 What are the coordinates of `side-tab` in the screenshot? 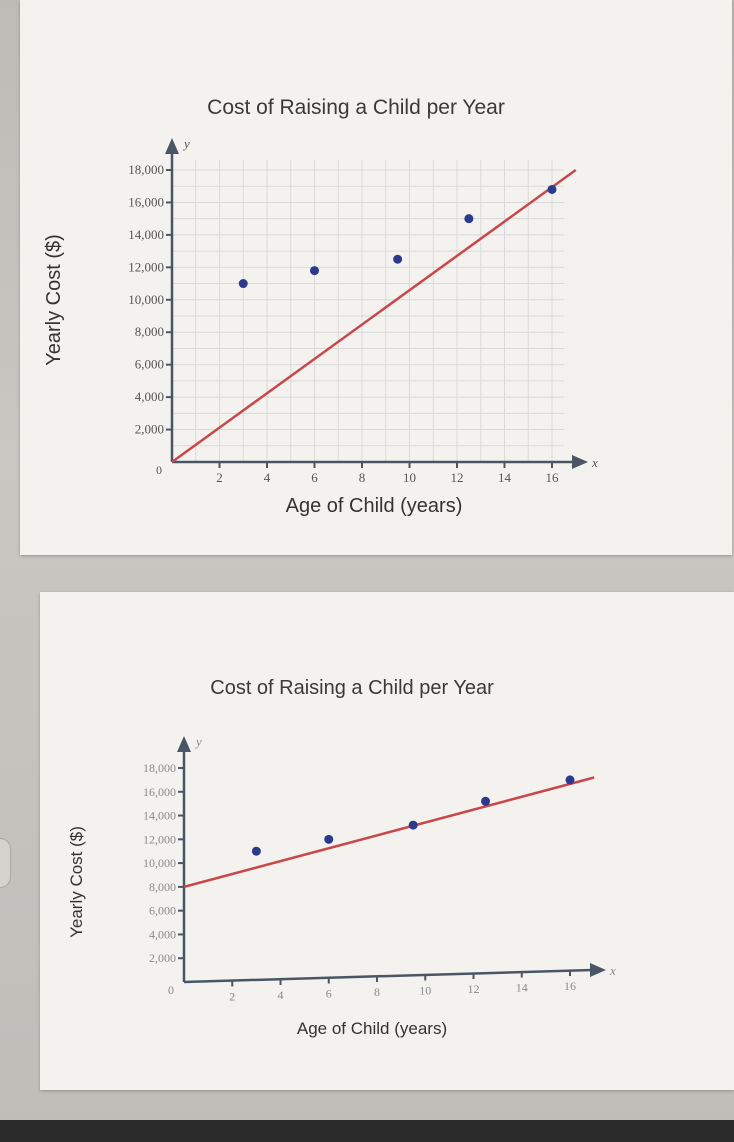 It's located at (5, 863).